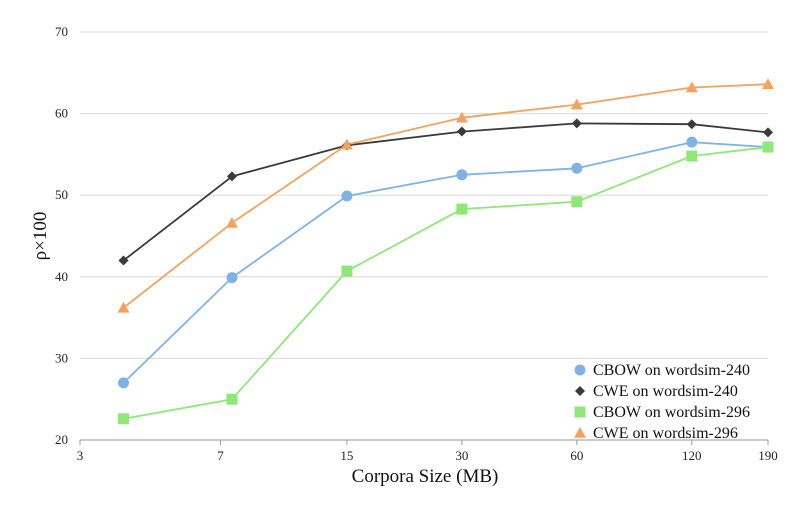  What do you see at coordinates (665, 433) in the screenshot?
I see `legend-label: CWE on wordsim-296` at bounding box center [665, 433].